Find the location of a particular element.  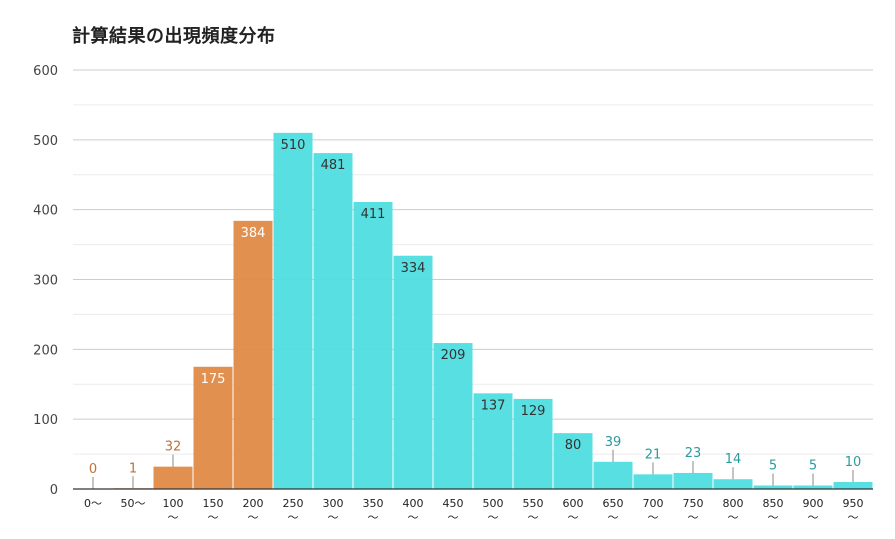

y-tick-label: 500 is located at coordinates (45, 141).